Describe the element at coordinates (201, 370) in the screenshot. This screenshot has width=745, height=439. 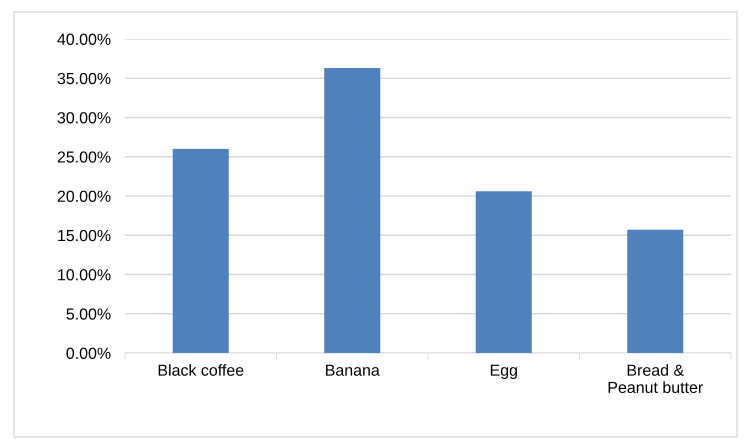
I see `x-tick-label: Black coffee` at that location.